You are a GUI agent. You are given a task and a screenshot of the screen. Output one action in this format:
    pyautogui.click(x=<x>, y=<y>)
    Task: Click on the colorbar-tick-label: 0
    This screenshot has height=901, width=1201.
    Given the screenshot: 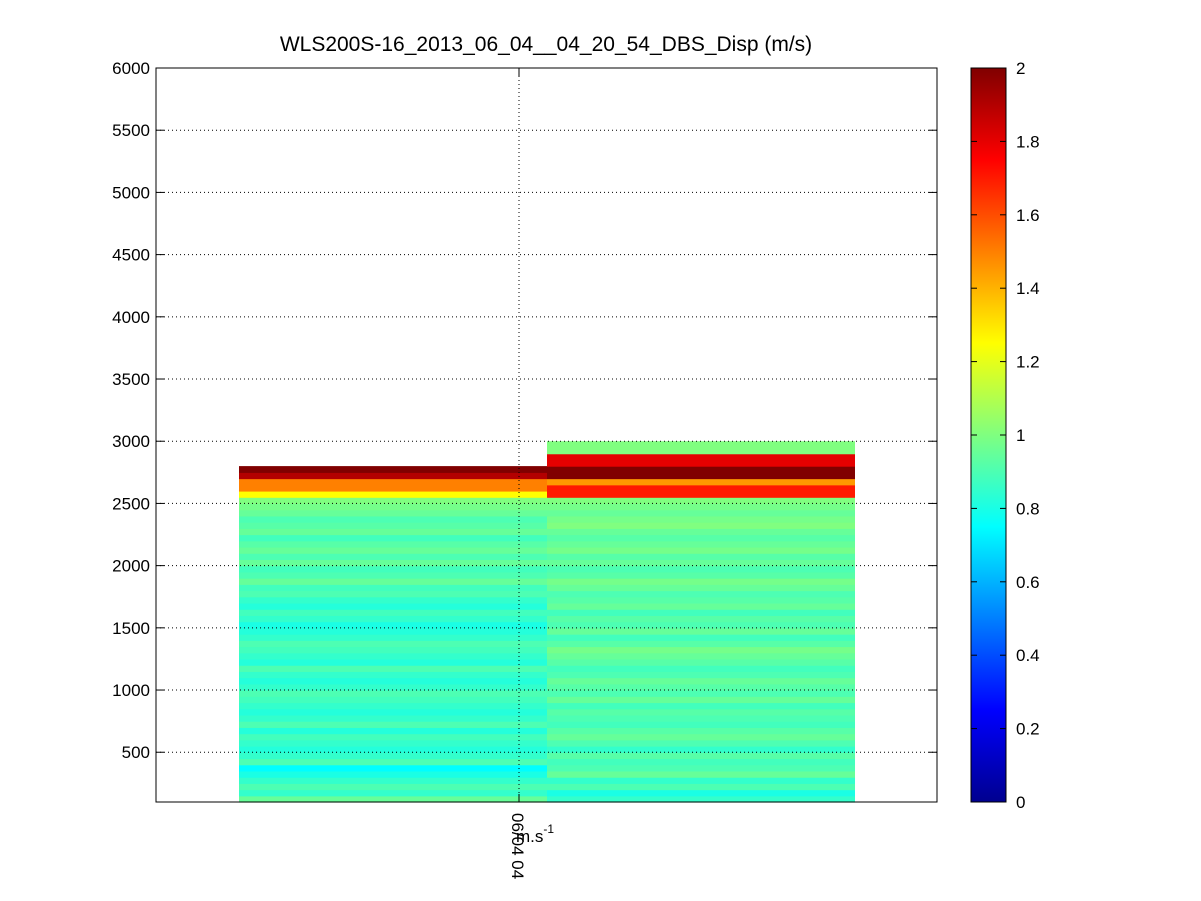 What is the action you would take?
    pyautogui.click(x=1020, y=802)
    